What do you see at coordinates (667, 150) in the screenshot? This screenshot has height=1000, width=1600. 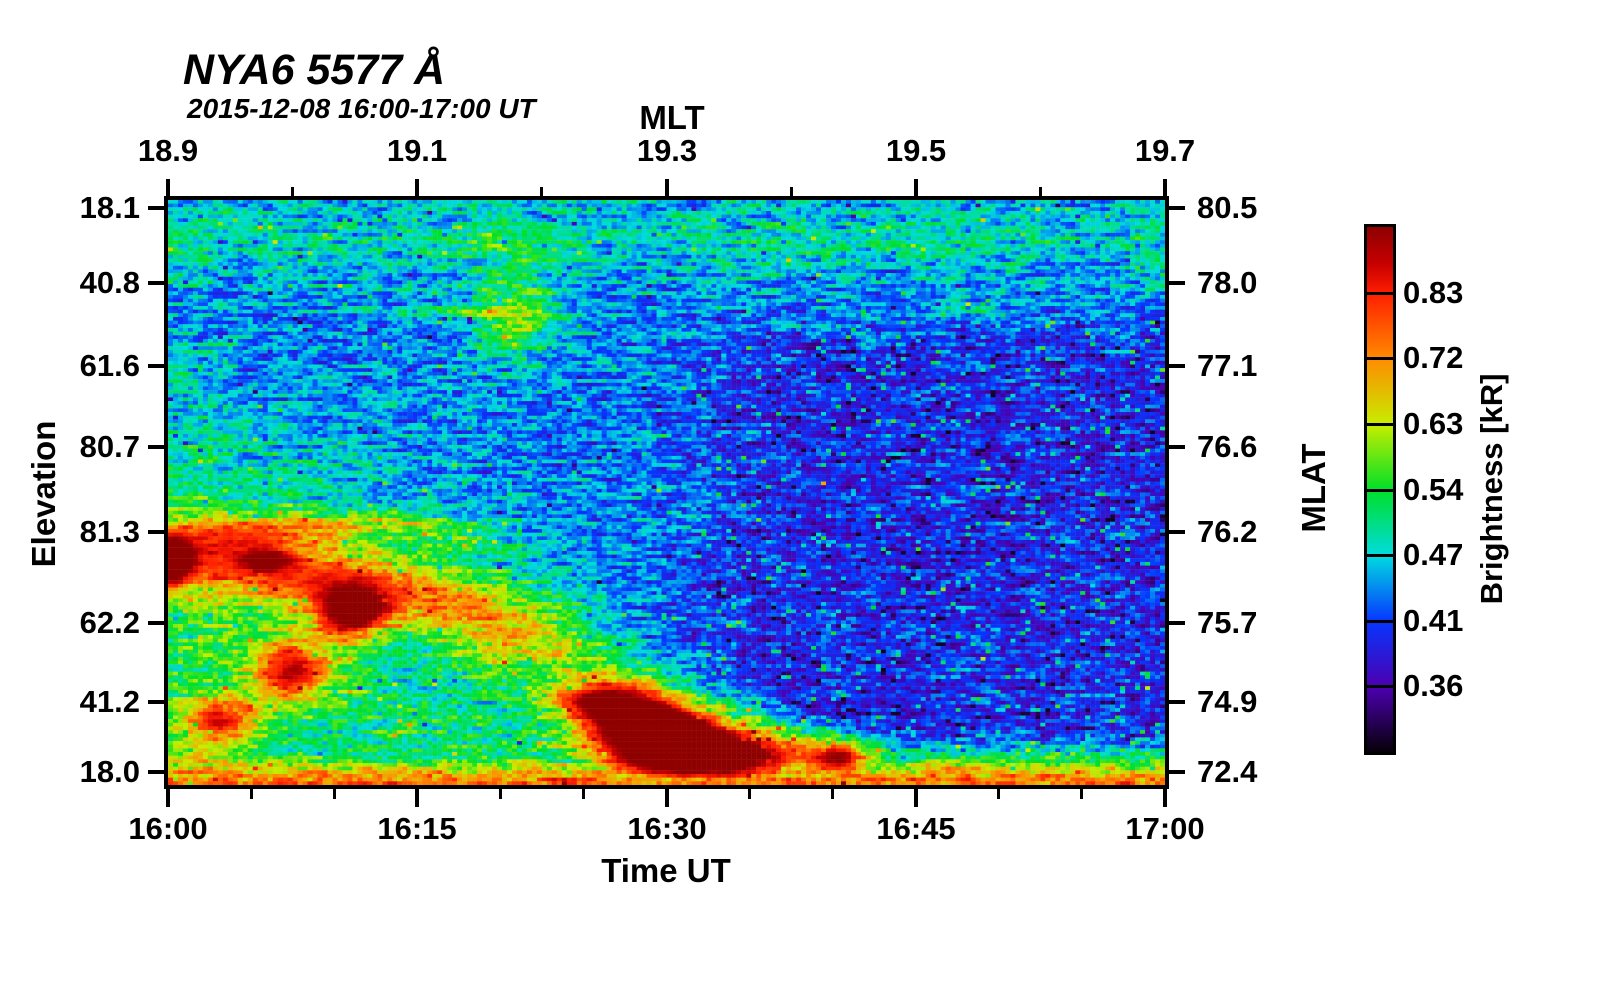 I see `top-axis-tick-label: 19.3` at bounding box center [667, 150].